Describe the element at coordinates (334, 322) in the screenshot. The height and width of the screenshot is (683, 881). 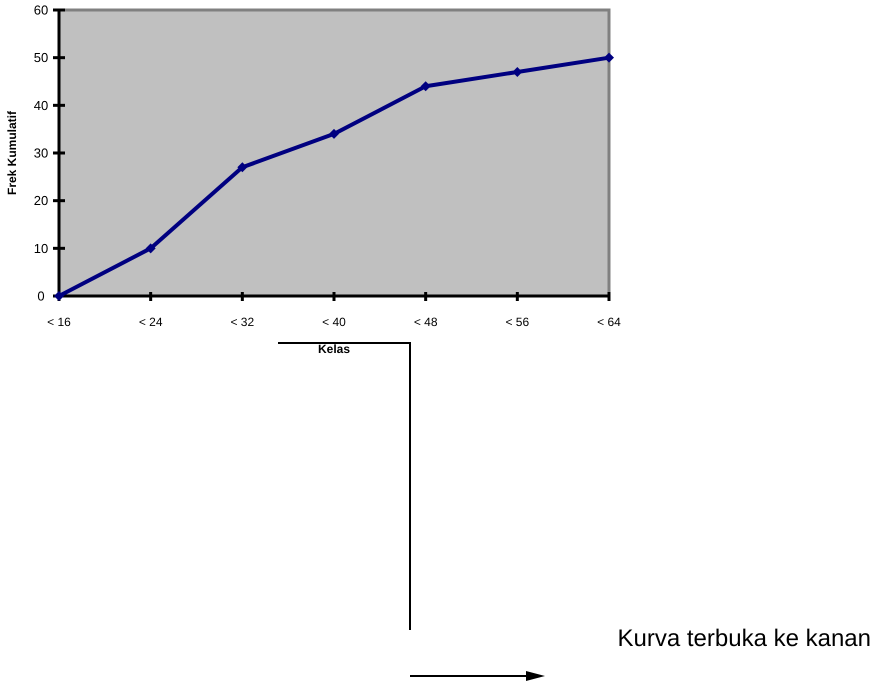
I see `x-tick-label: < 40` at that location.